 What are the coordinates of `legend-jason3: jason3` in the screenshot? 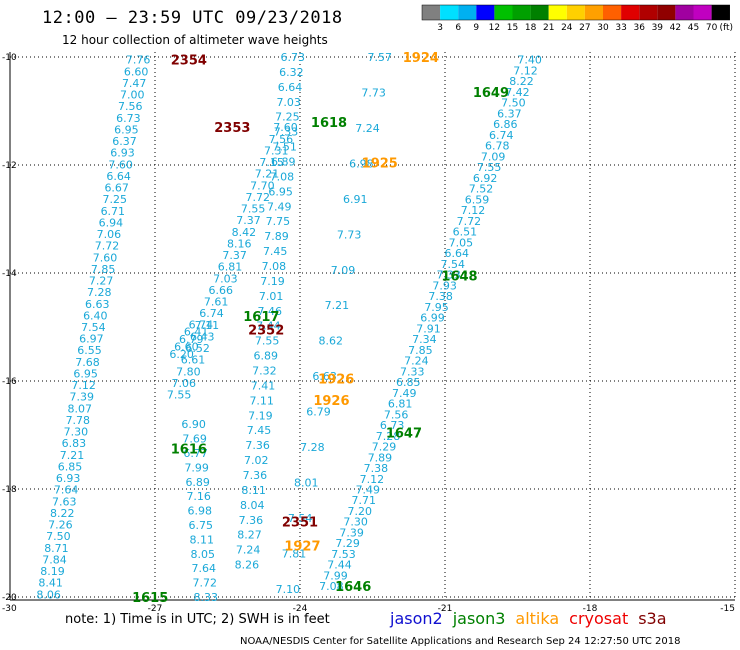 It's located at (479, 618).